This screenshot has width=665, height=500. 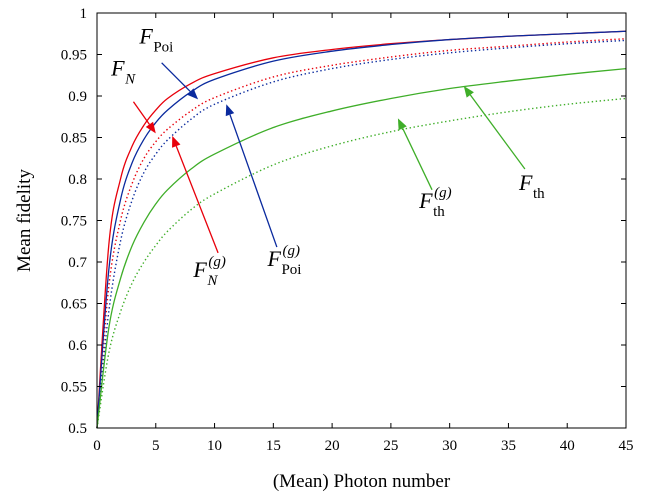 I want to click on x-tick-label: 0, so click(x=97, y=446).